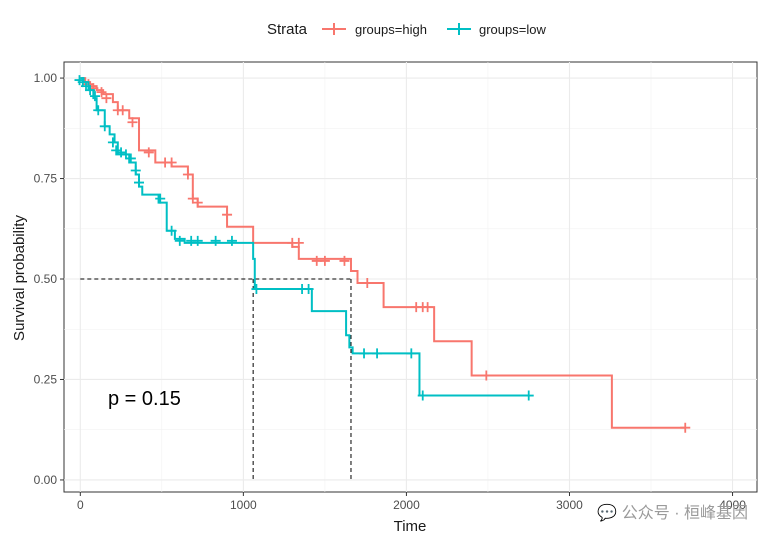  What do you see at coordinates (216, 379) in the screenshot?
I see `median-reference-lines` at bounding box center [216, 379].